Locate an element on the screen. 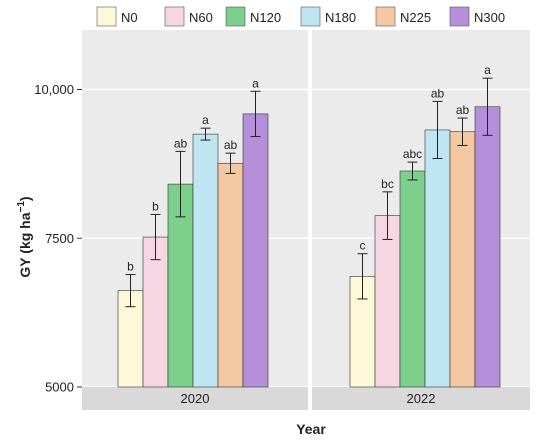 This screenshot has width=550, height=448. y-axis-title-close: ) is located at coordinates (25, 198).